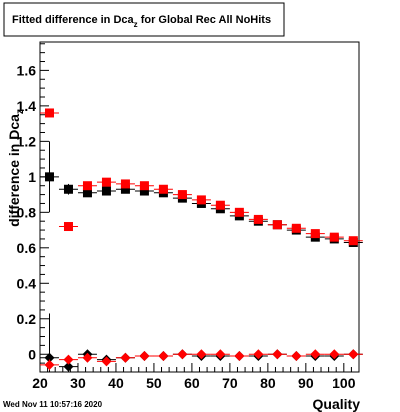  What do you see at coordinates (27, 319) in the screenshot?
I see `y-tick-label: 0.2` at bounding box center [27, 319].